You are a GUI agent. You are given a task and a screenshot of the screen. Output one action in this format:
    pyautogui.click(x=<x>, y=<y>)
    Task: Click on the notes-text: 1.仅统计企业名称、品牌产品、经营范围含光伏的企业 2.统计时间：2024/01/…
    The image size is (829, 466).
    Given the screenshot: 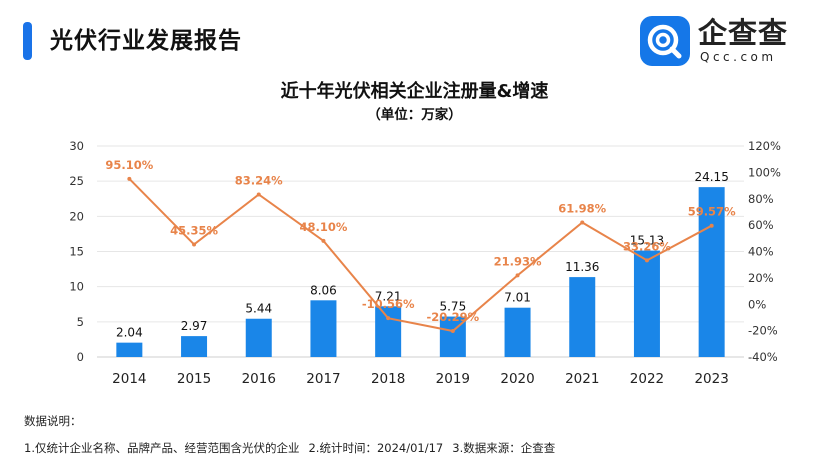 What is the action you would take?
    pyautogui.click(x=294, y=448)
    